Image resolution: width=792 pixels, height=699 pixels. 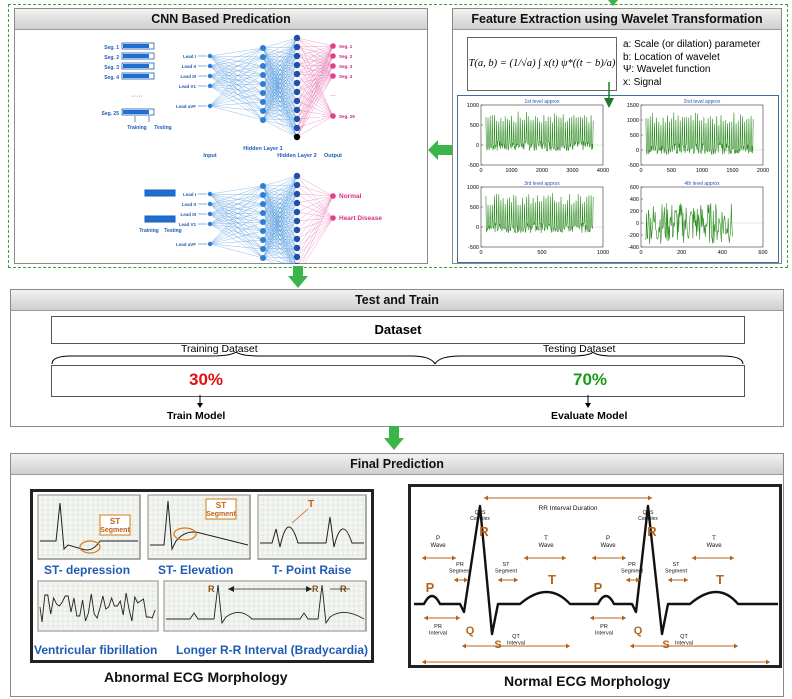 What do you see at coordinates (609, 95) in the screenshot?
I see `arrow-formula-down` at bounding box center [609, 95].